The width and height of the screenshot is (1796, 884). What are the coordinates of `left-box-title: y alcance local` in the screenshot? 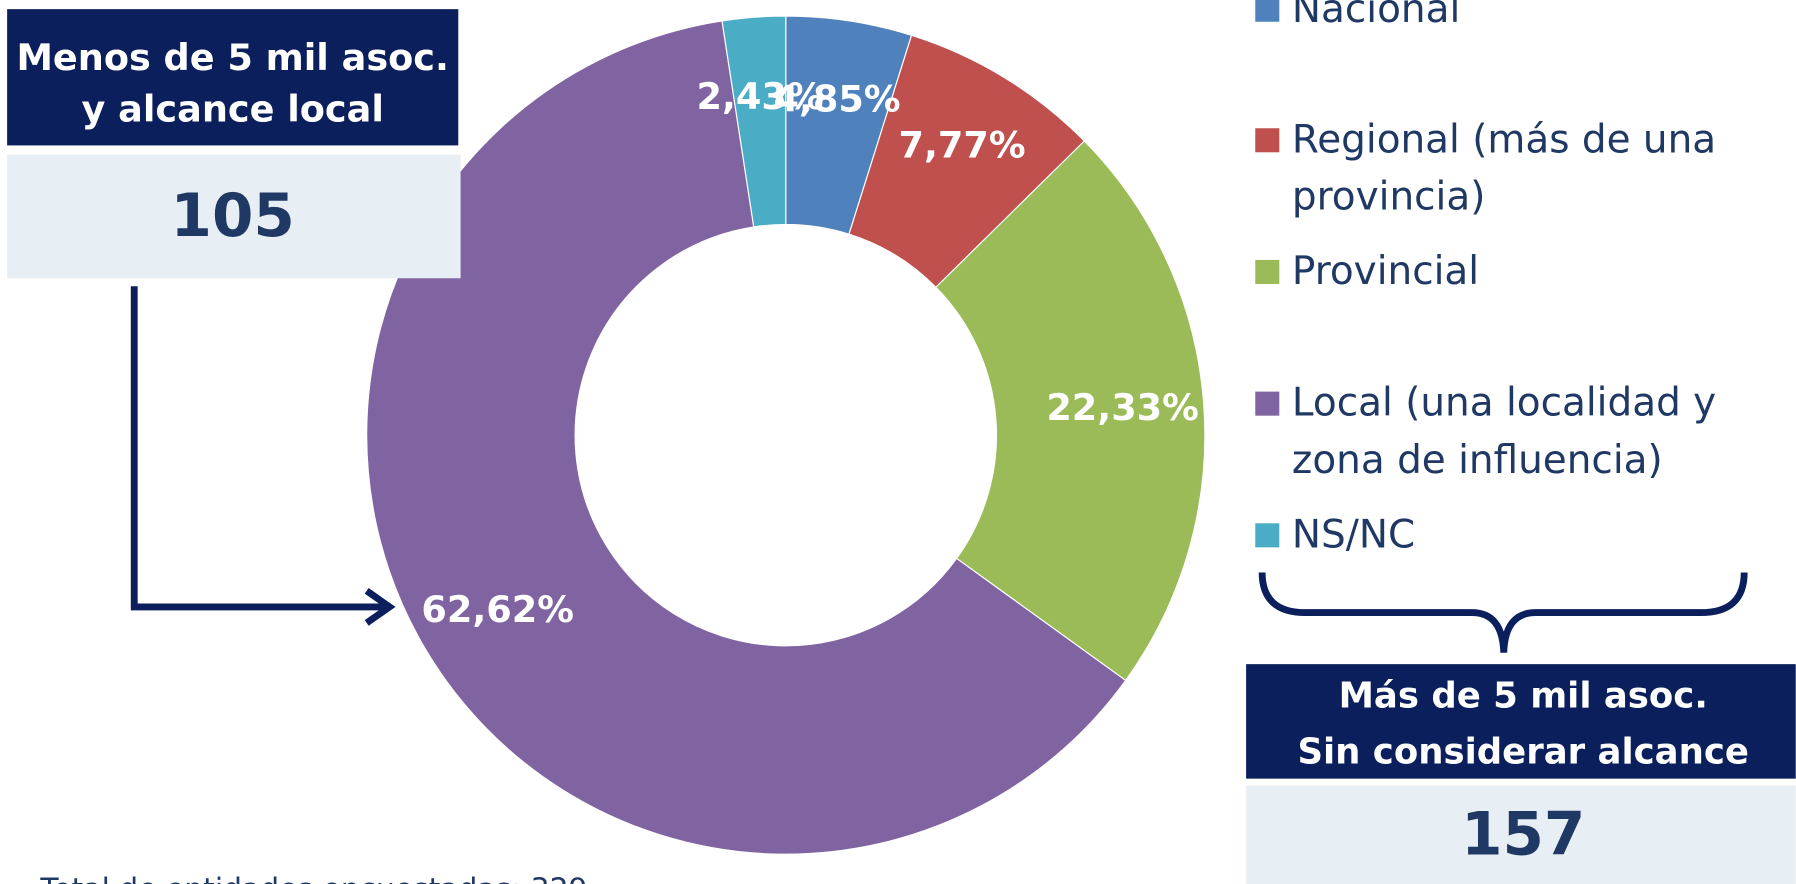 It's located at (233, 109).